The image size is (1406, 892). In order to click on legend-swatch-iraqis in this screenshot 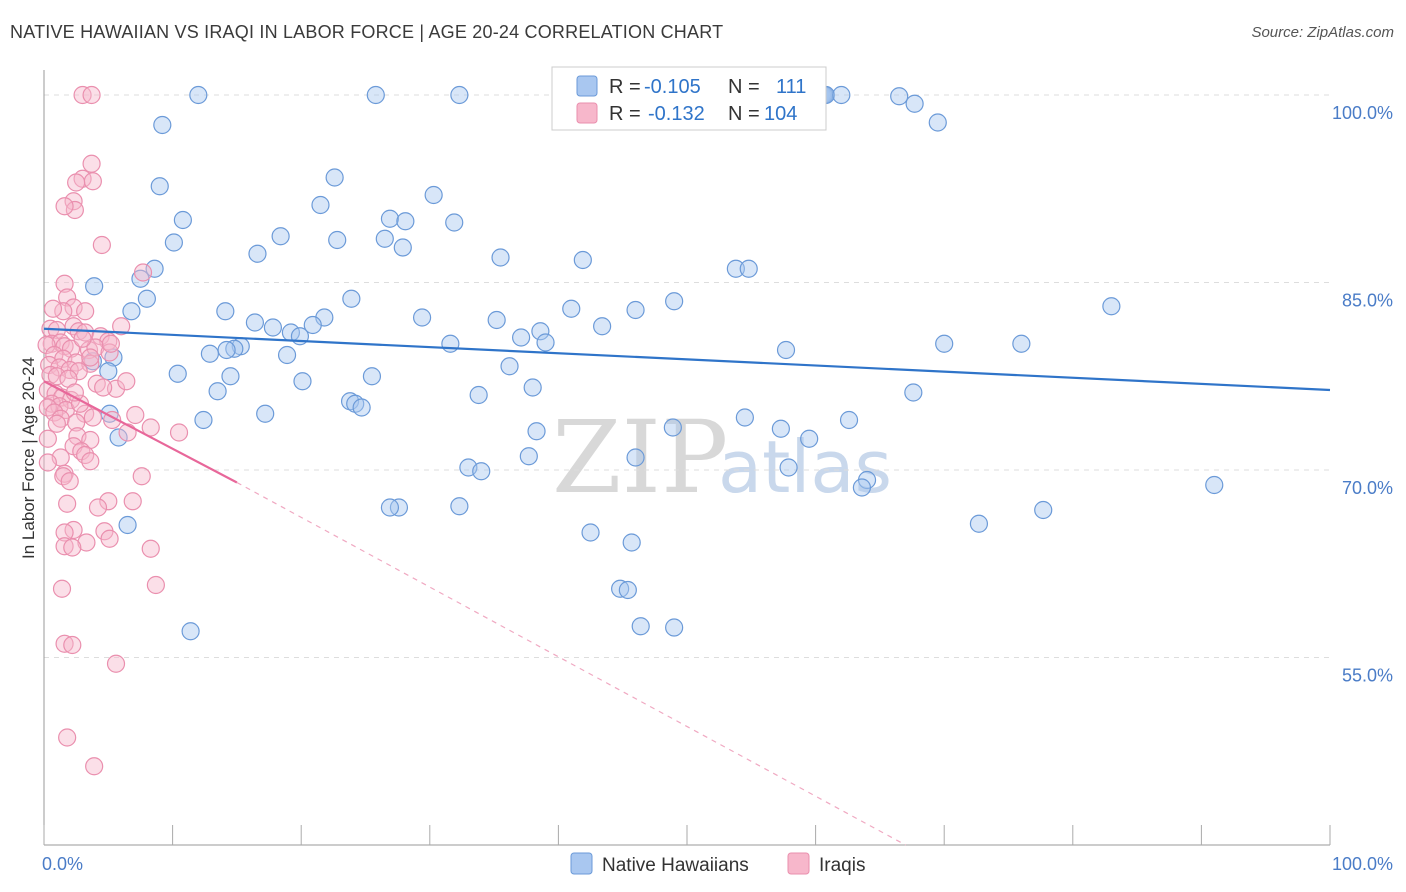, I will do `click(798, 863)`.